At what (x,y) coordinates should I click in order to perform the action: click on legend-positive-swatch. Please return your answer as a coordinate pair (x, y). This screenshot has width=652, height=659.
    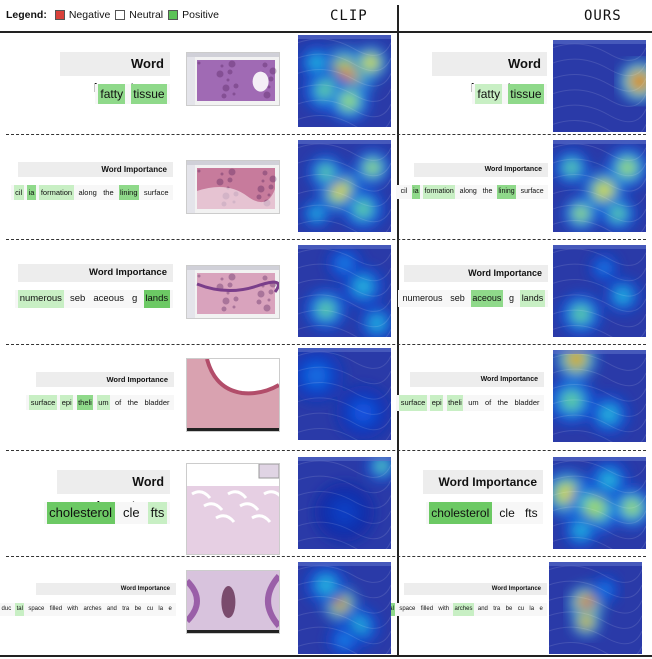
    Looking at the image, I should click on (173, 15).